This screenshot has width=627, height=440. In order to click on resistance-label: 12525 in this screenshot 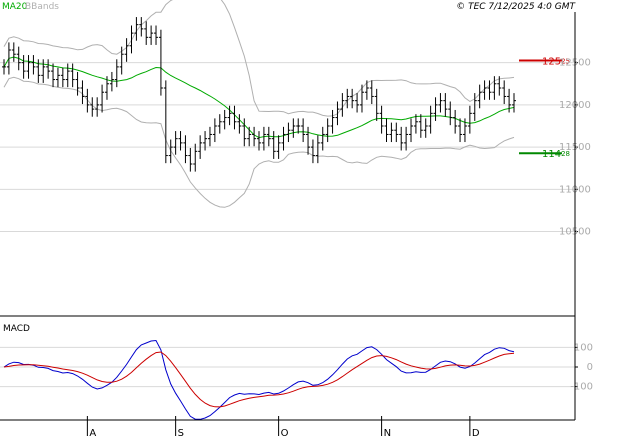, I will do `click(556, 62)`.